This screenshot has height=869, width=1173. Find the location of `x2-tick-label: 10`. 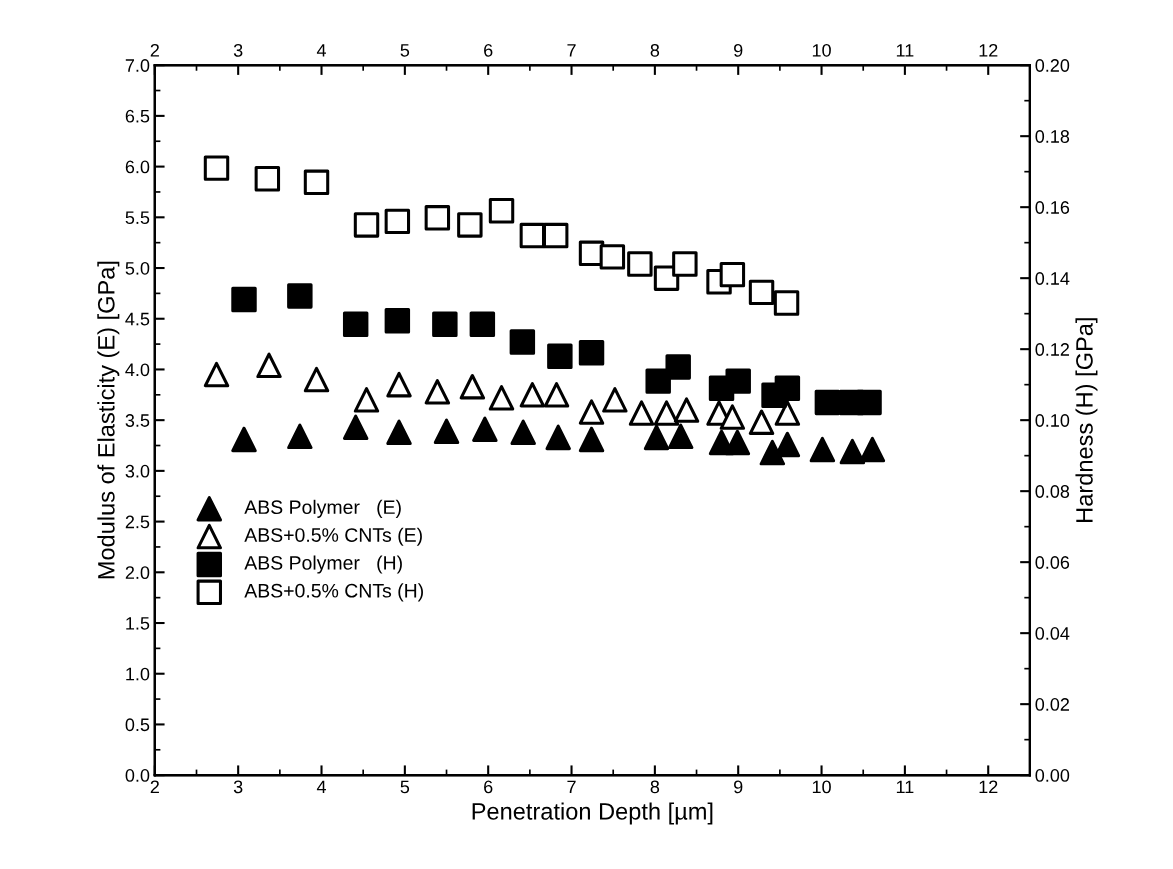

x2-tick-label: 10 is located at coordinates (821, 50).